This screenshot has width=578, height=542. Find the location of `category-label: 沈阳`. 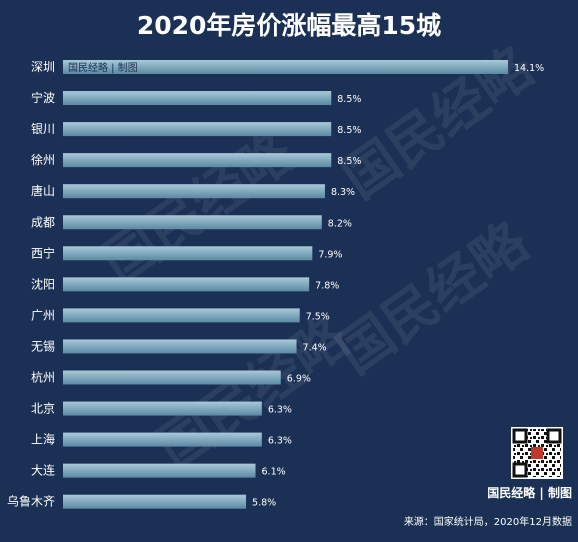

category-label: 沈阳 is located at coordinates (43, 283).